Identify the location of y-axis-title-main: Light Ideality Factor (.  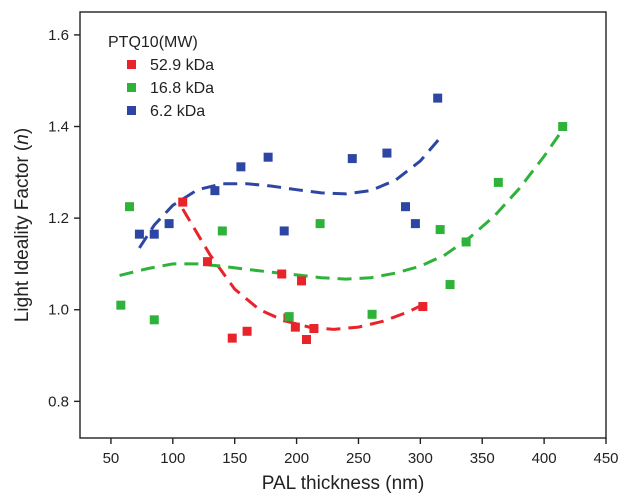
(22, 233).